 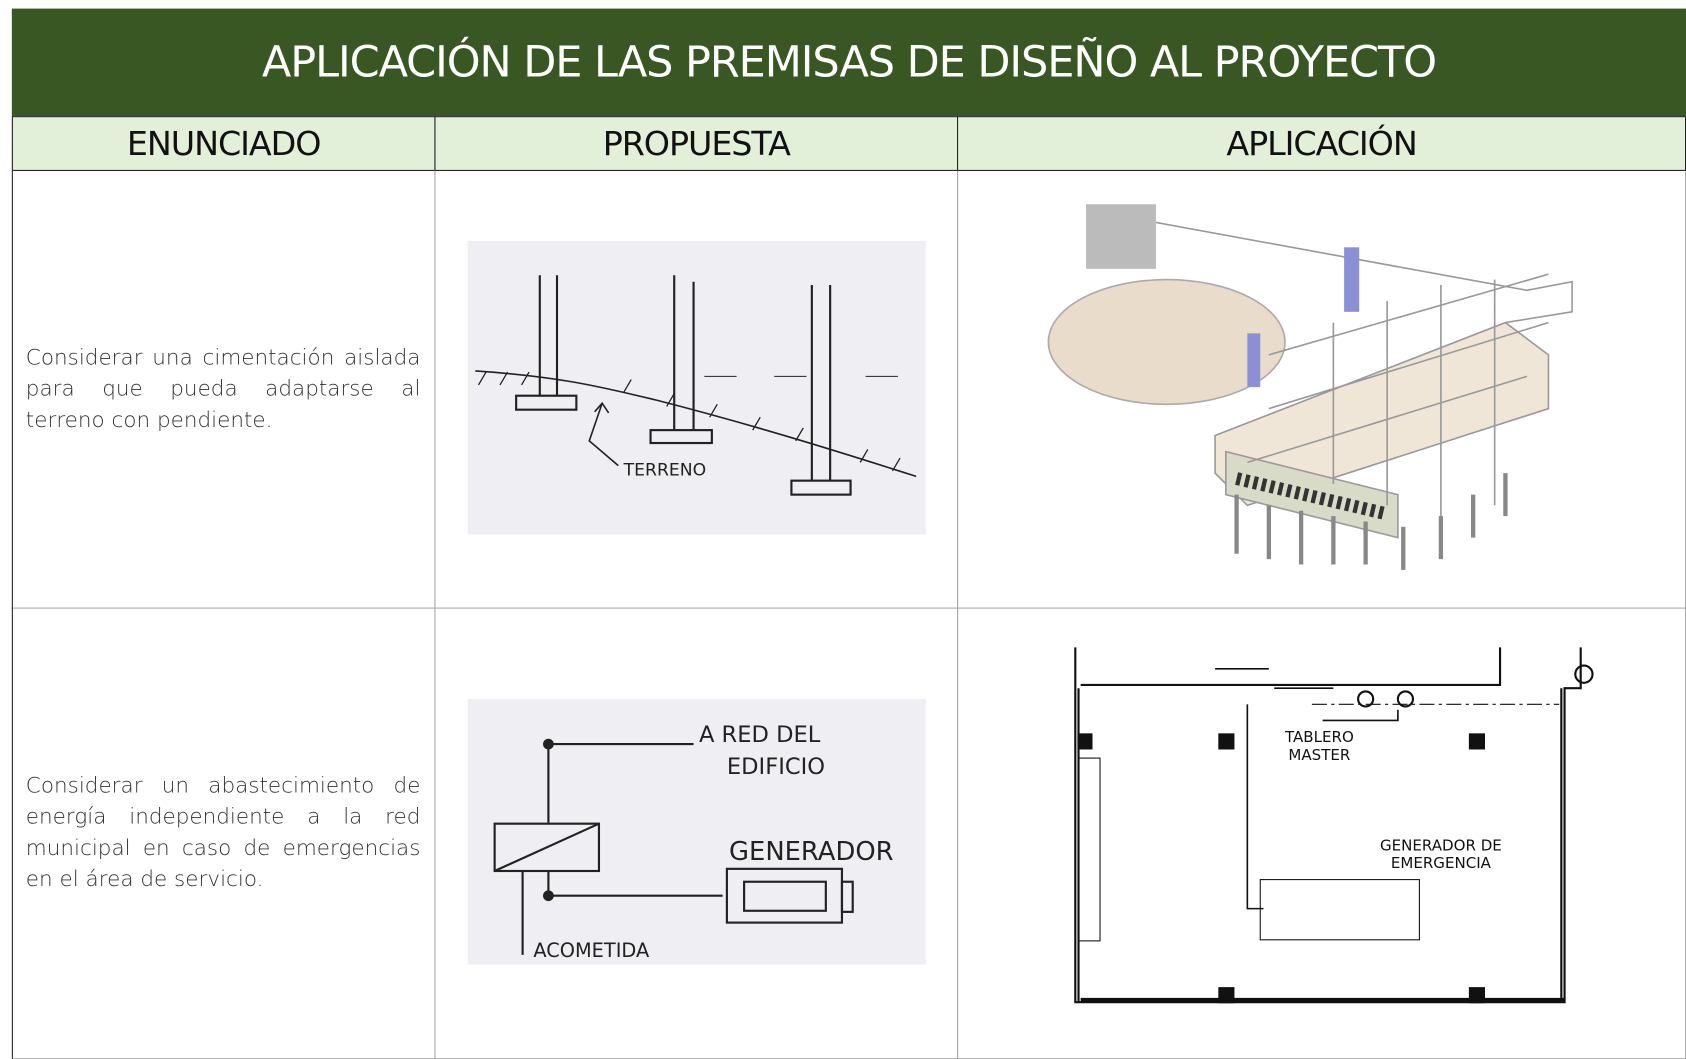 I want to click on sketch-label: TERRENO, so click(x=665, y=470).